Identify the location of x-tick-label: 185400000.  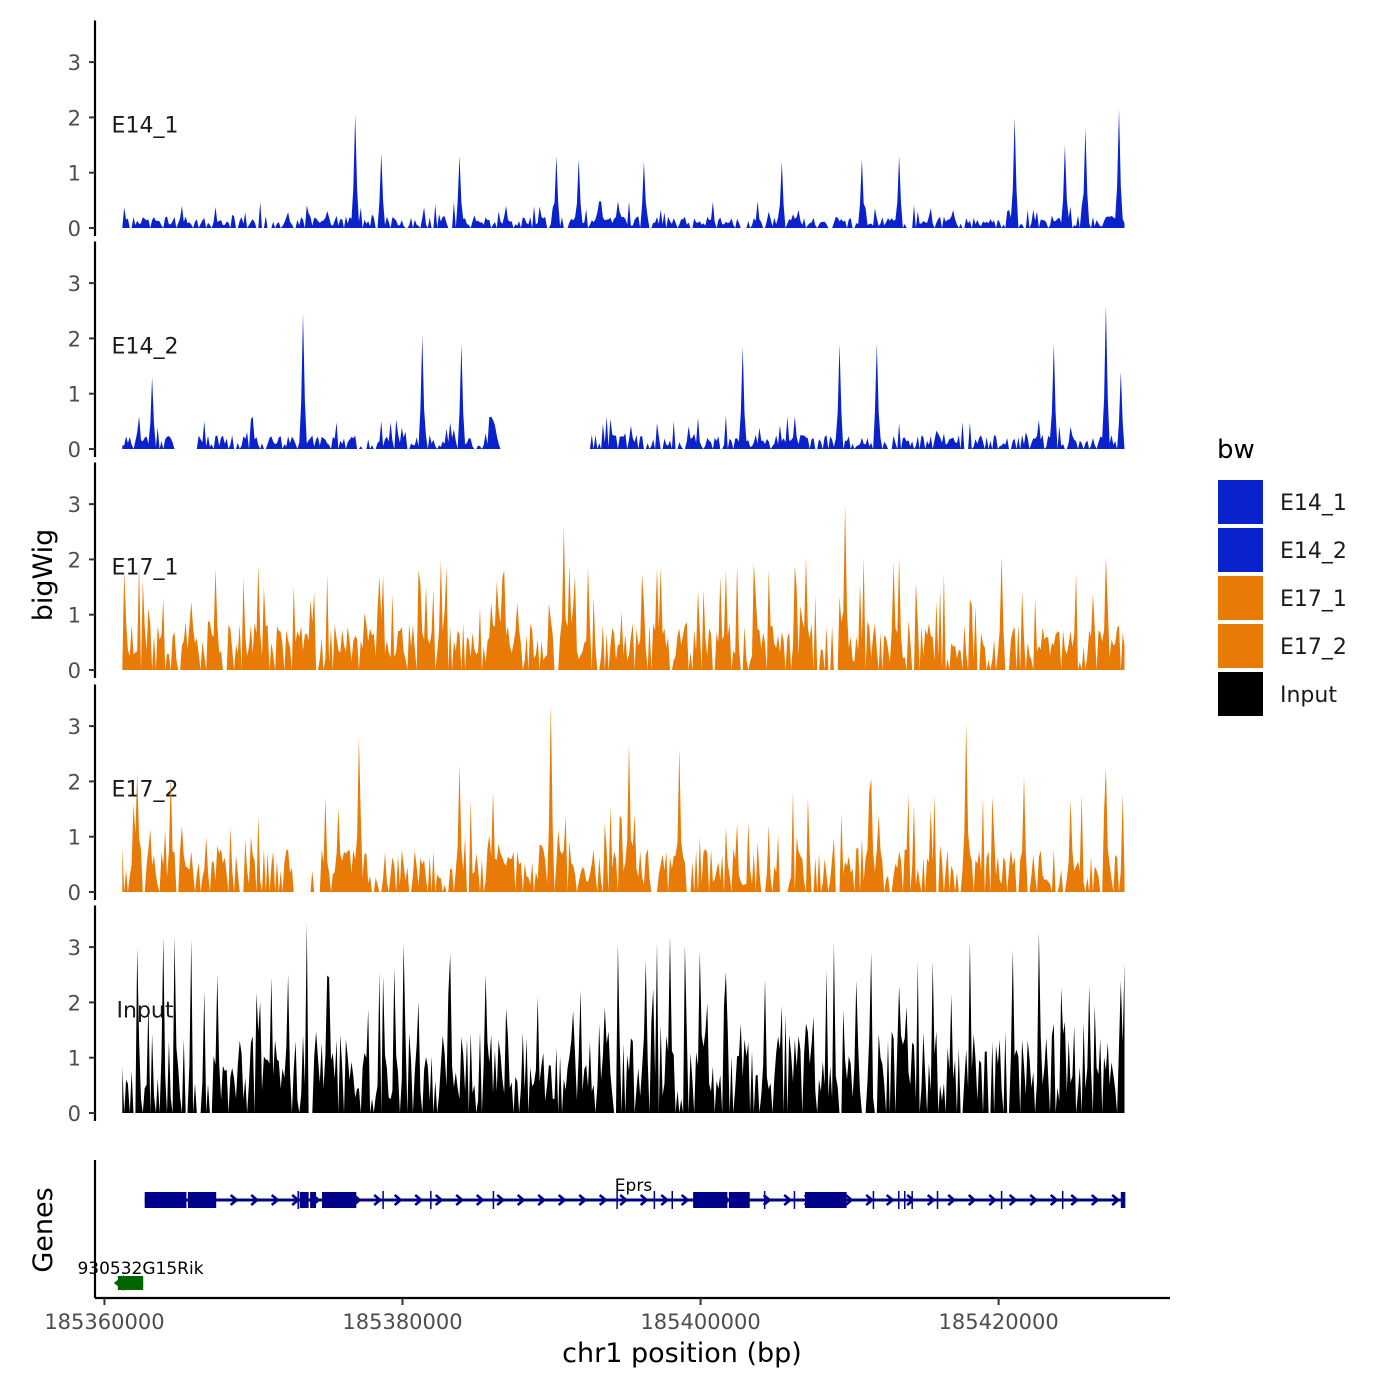
(700, 1322).